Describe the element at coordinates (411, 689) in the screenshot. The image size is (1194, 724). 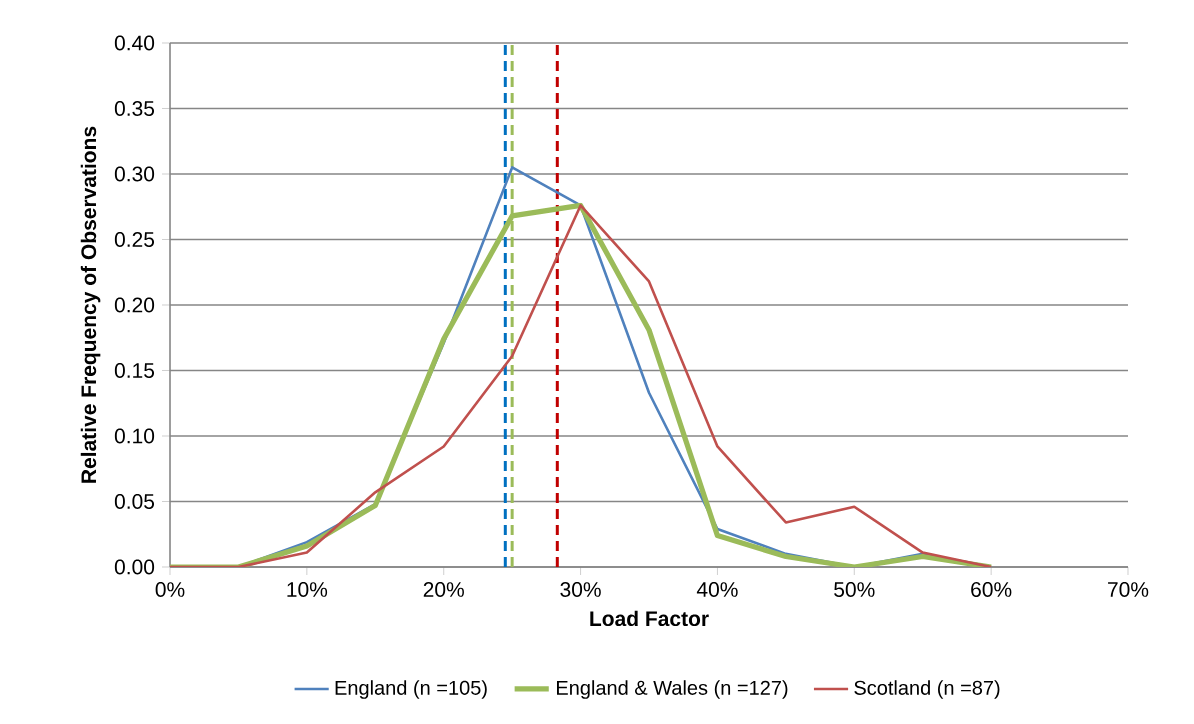
I see `legend-label: England (n =105)` at that location.